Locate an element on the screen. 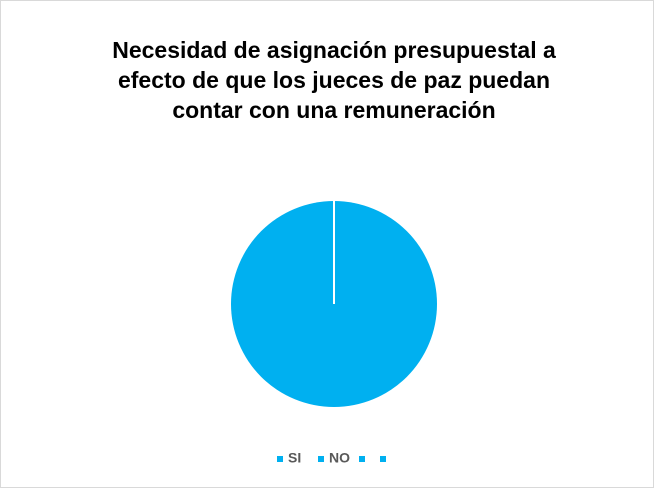  legend-label: SI is located at coordinates (294, 458).